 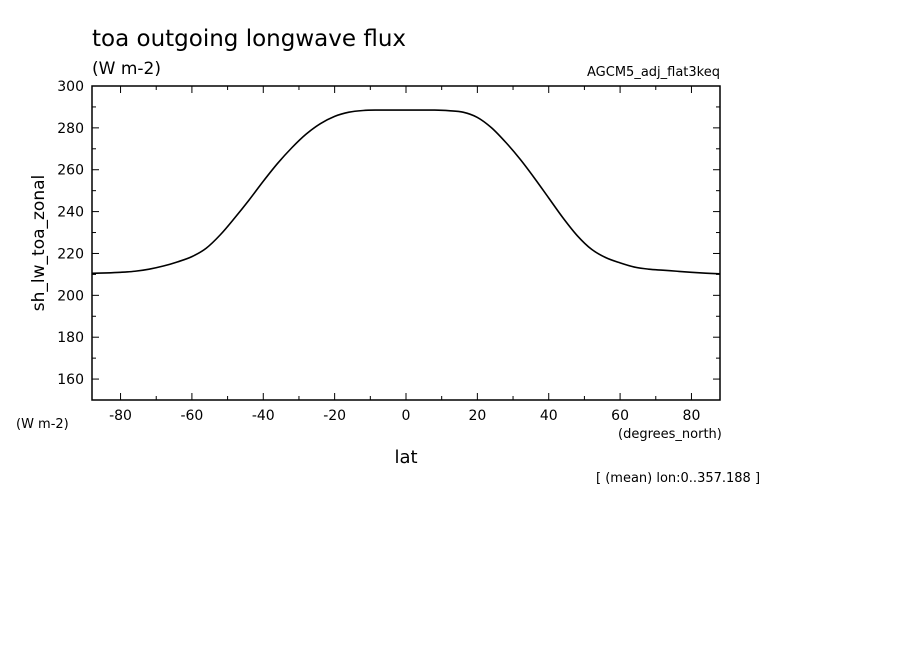 What do you see at coordinates (42, 424) in the screenshot?
I see `y-axis-units: (W m-2)` at bounding box center [42, 424].